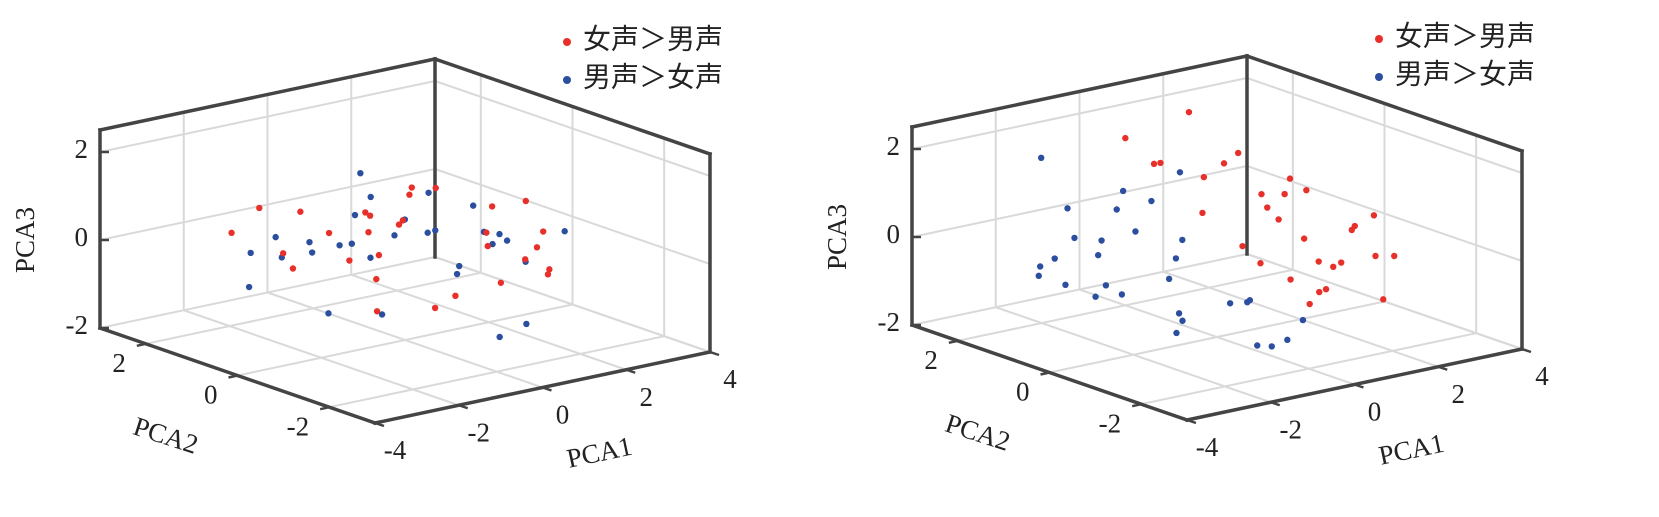 The image size is (1659, 517). What do you see at coordinates (894, 146) in the screenshot?
I see `z-tick-label: 2` at bounding box center [894, 146].